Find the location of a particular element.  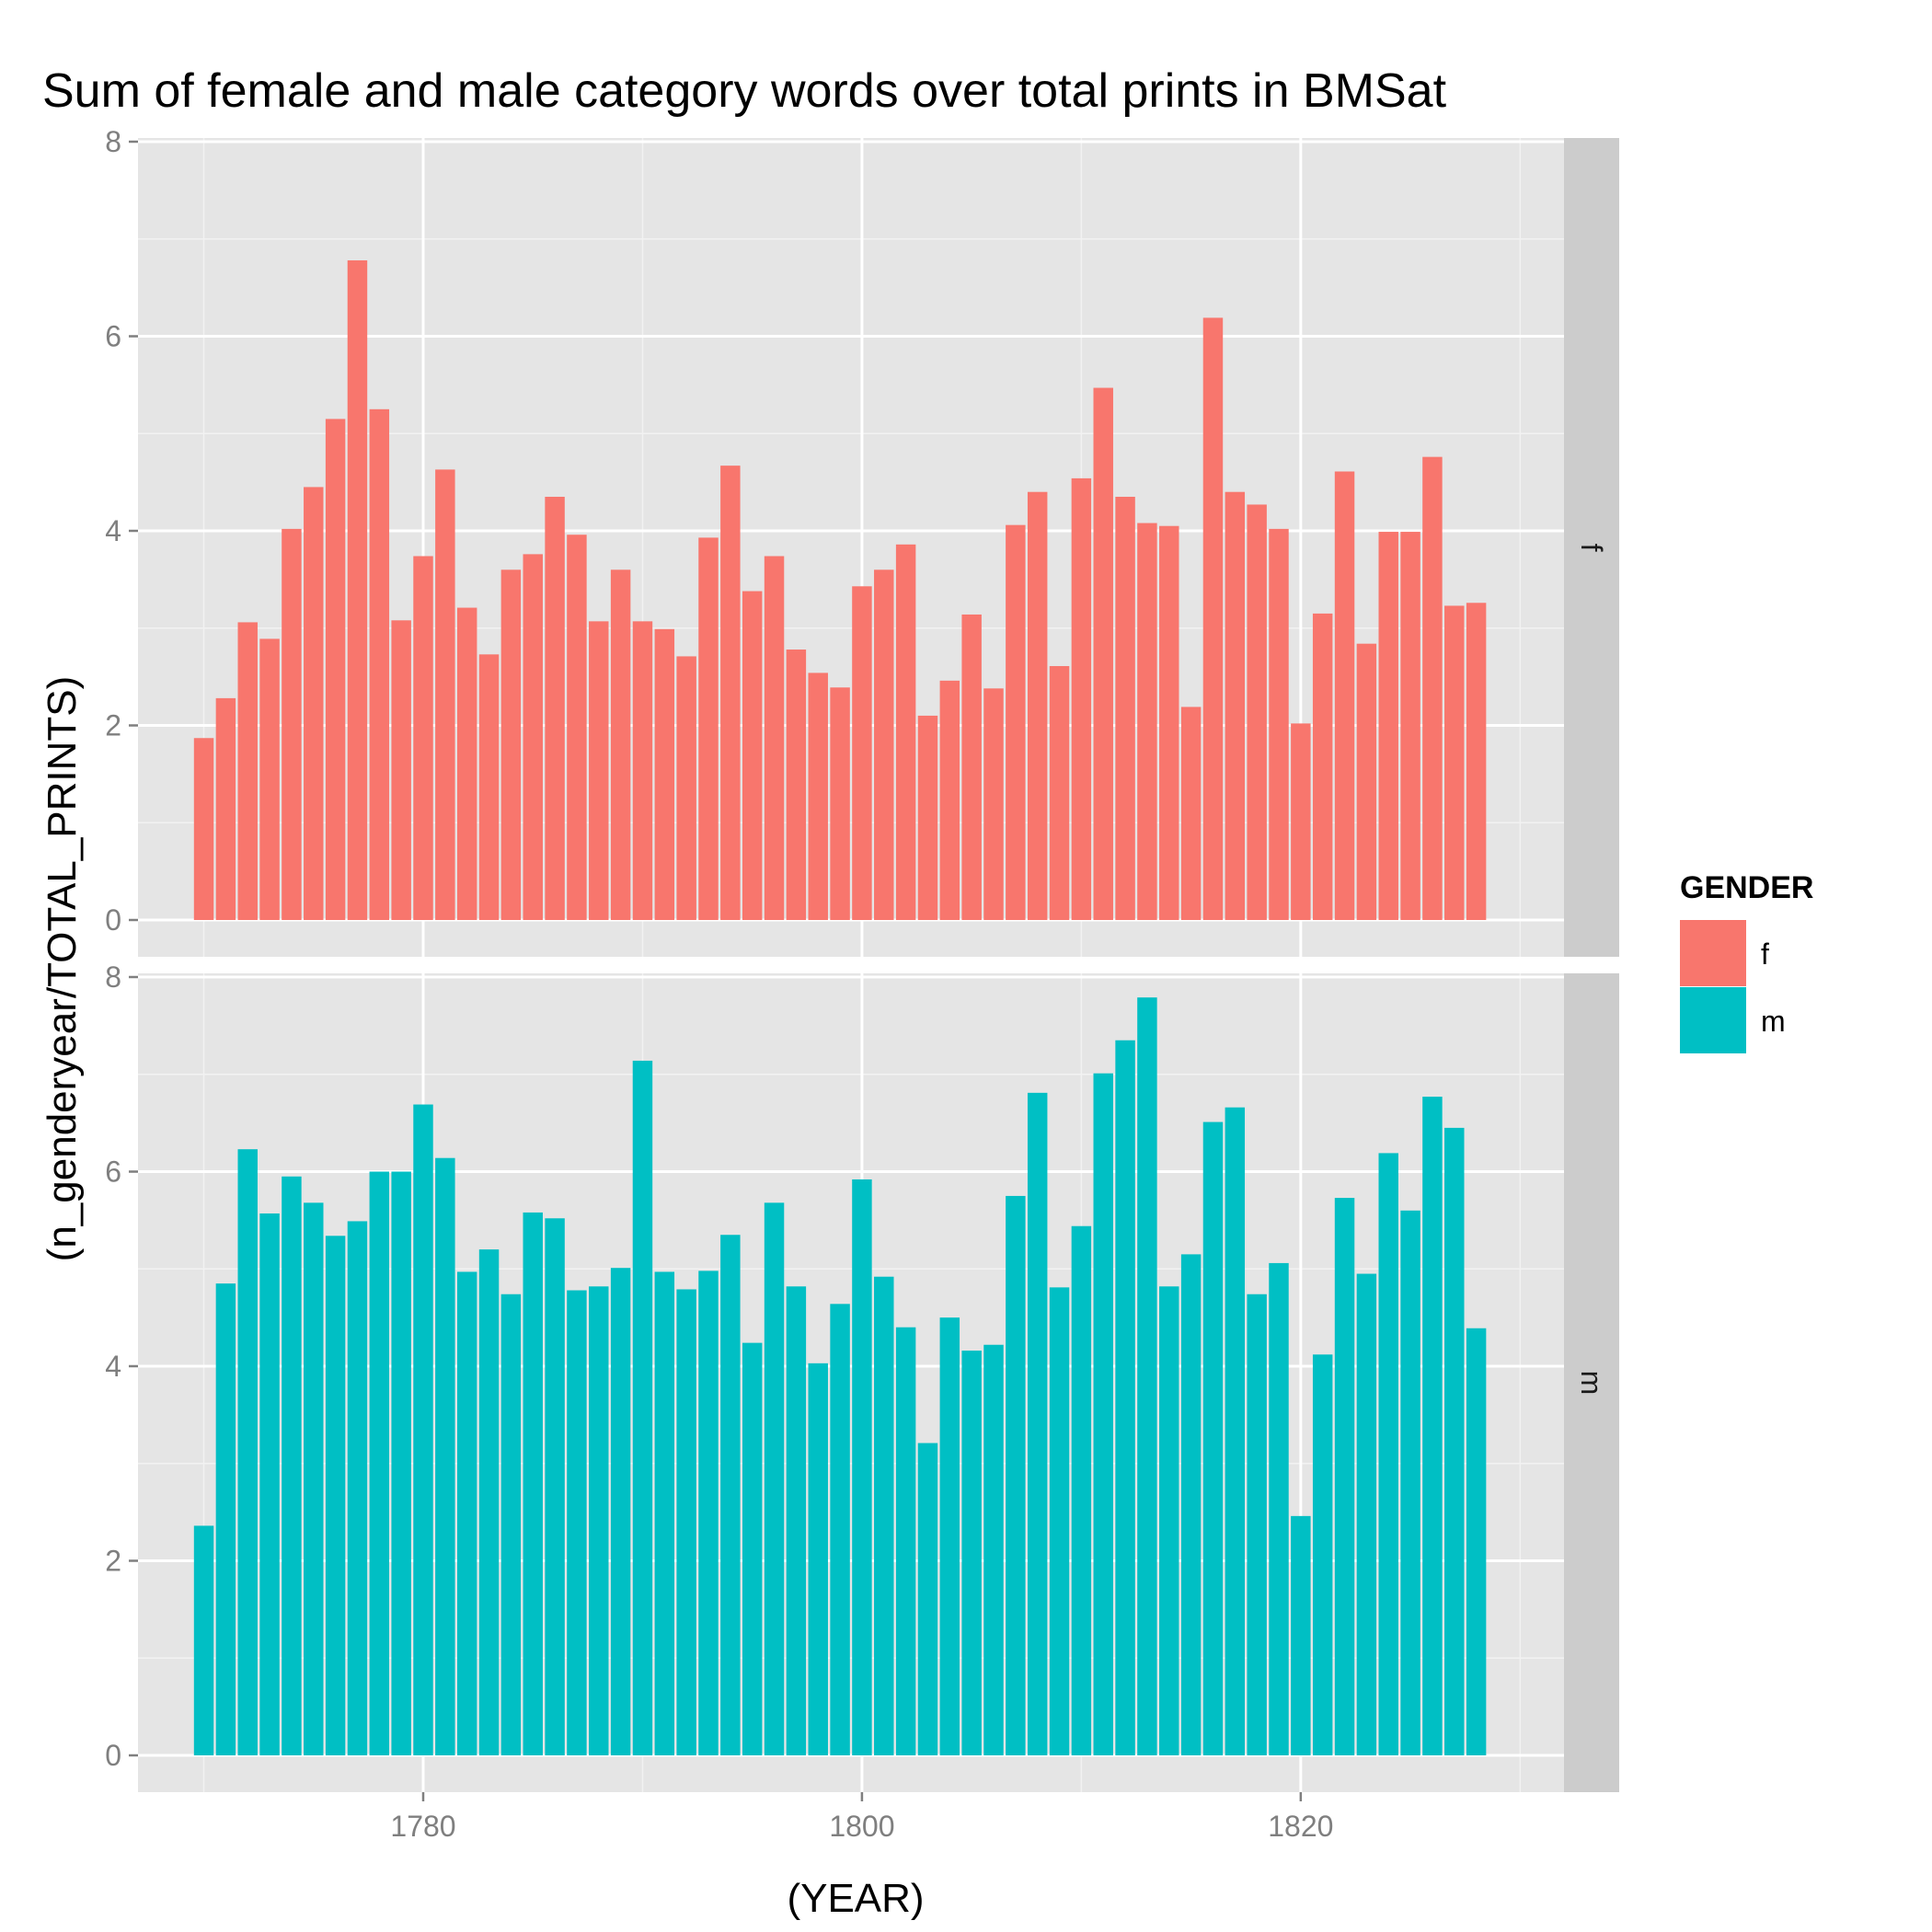

y-tick-label: 2 is located at coordinates (113, 1561).